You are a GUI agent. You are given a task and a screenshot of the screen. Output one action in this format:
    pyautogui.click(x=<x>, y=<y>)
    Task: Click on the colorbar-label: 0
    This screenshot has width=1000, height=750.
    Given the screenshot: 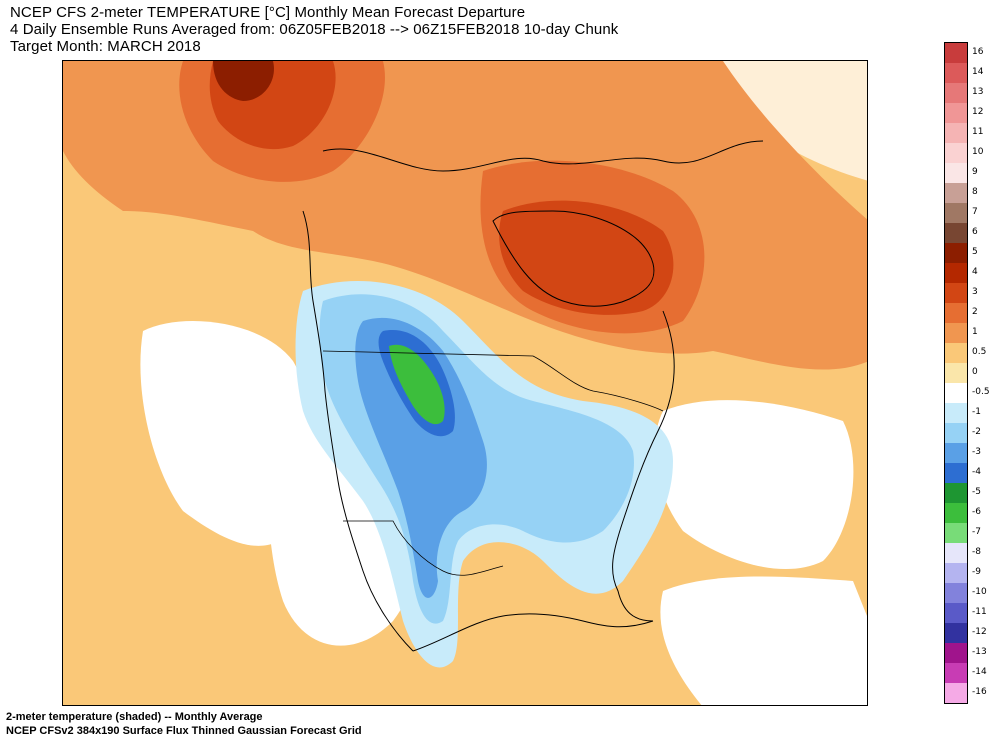 What is the action you would take?
    pyautogui.click(x=975, y=372)
    